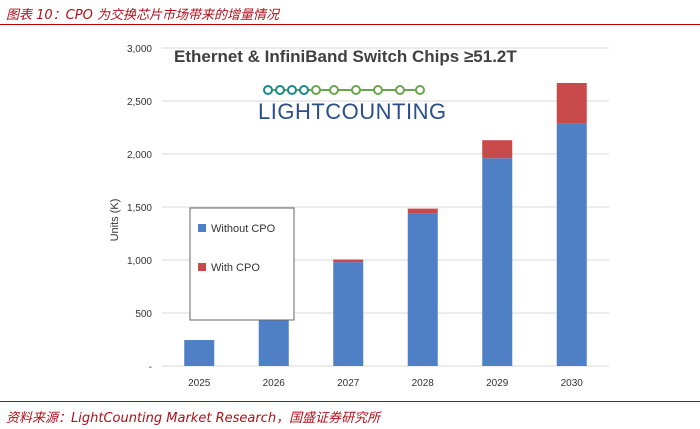 Image resolution: width=700 pixels, height=429 pixels. What do you see at coordinates (199, 383) in the screenshot?
I see `x-tick-label: 2025` at bounding box center [199, 383].